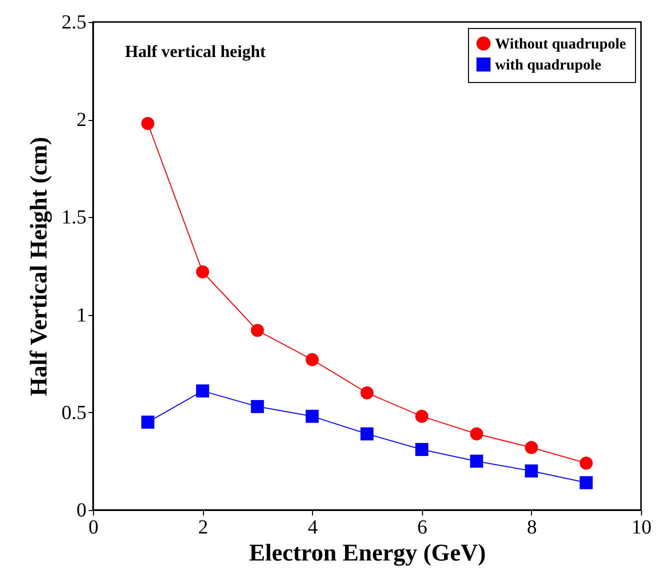 The image size is (666, 568). Describe the element at coordinates (195, 51) in the screenshot. I see `annotation: Half vertical height` at that location.